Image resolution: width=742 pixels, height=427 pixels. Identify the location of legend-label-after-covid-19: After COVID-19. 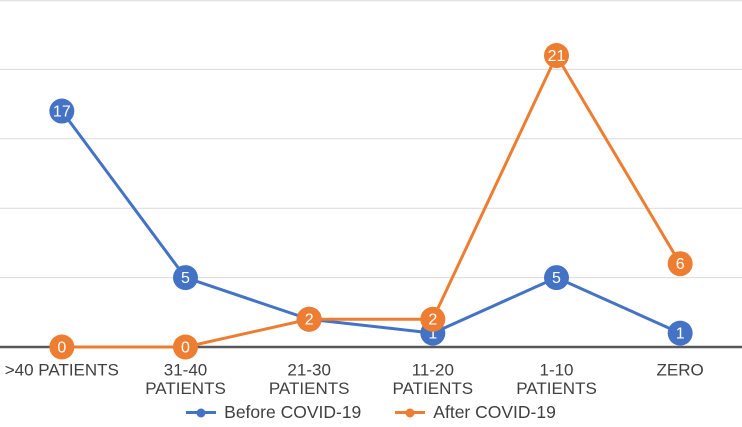
(494, 412).